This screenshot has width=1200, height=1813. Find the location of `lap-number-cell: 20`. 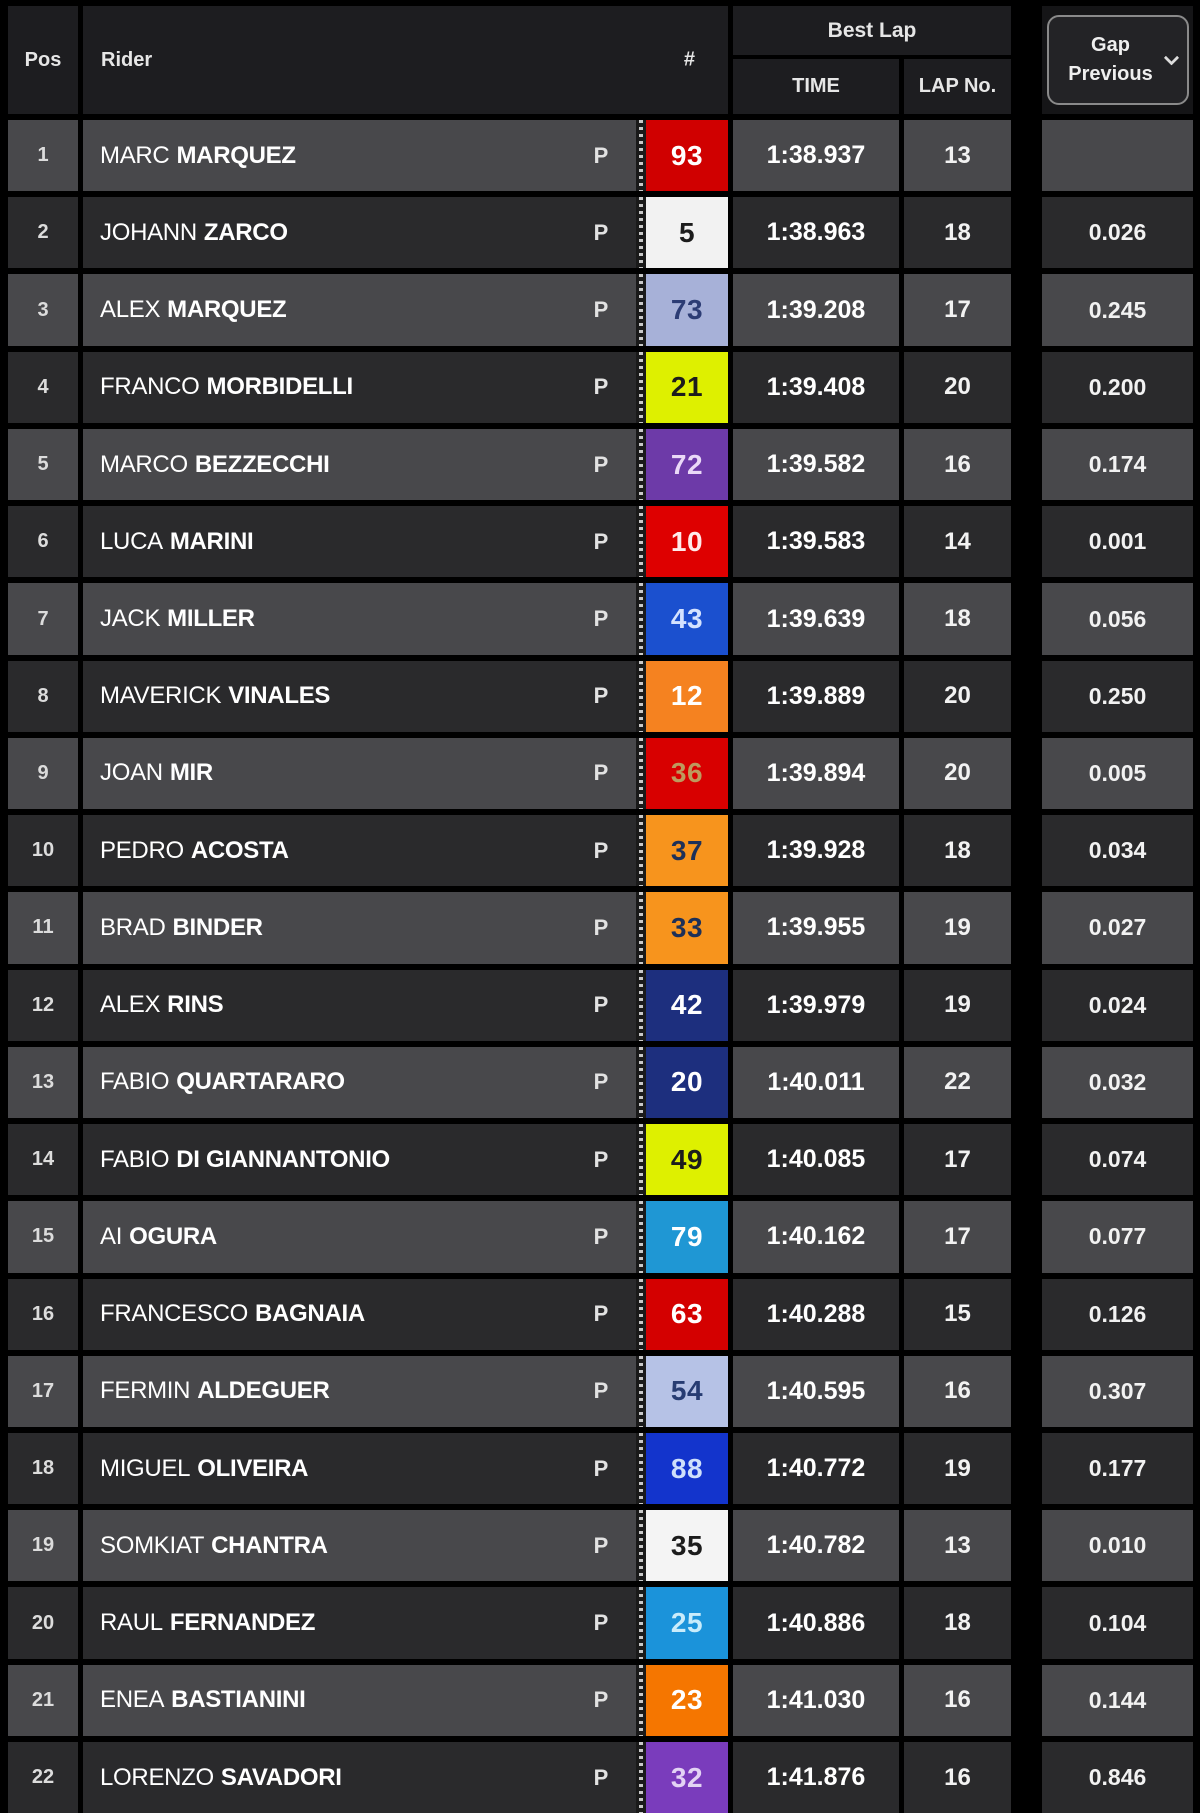

lap-number-cell: 20 is located at coordinates (957, 387).